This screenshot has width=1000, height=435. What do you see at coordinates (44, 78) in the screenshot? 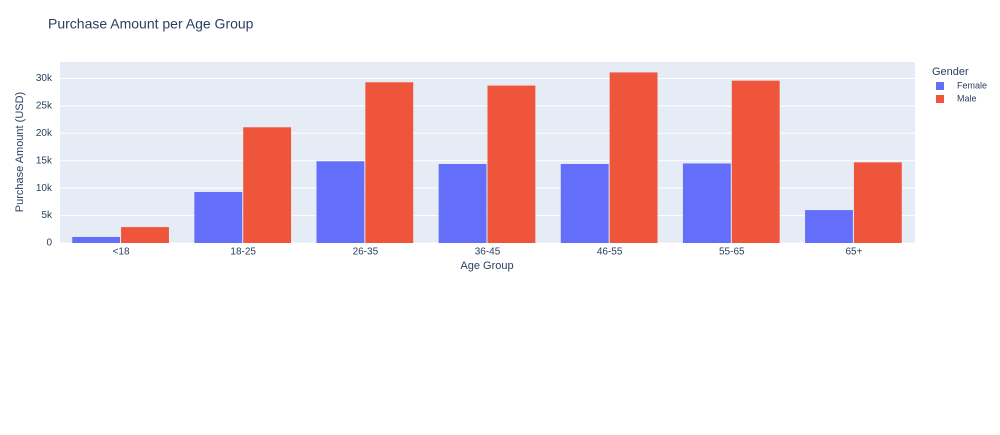
I see `y-tick-label: 30k` at bounding box center [44, 78].